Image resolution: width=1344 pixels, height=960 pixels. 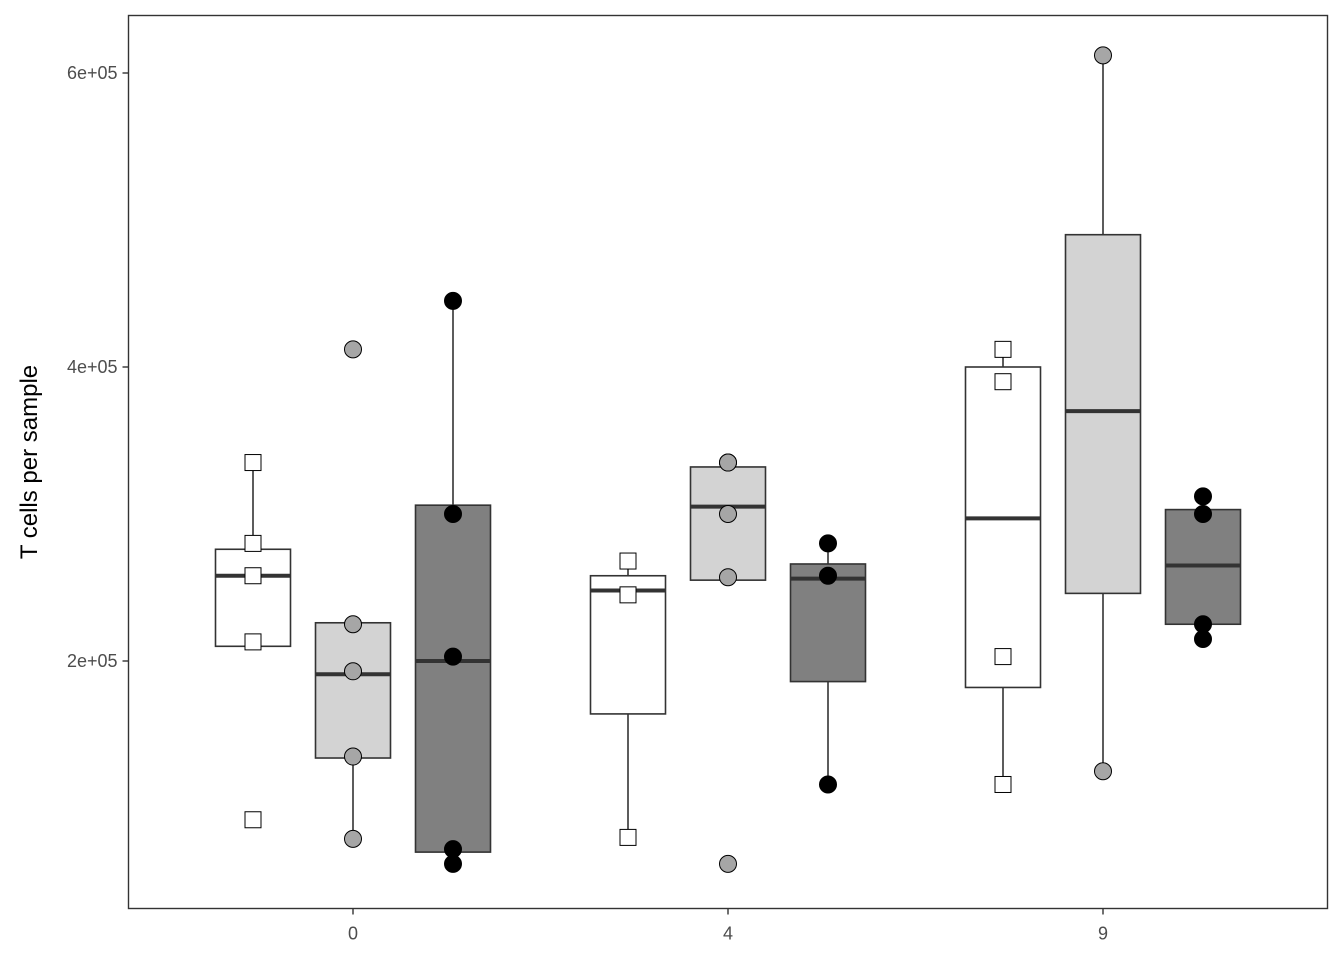 I want to click on x-tick-label-0: 0, so click(x=353, y=934).